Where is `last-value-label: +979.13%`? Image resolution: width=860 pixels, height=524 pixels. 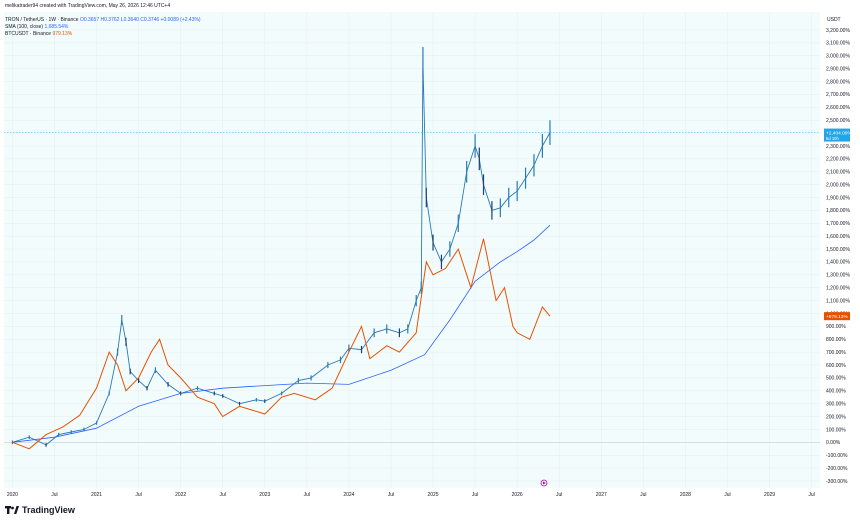
last-value-label: +979.13% is located at coordinates (837, 317).